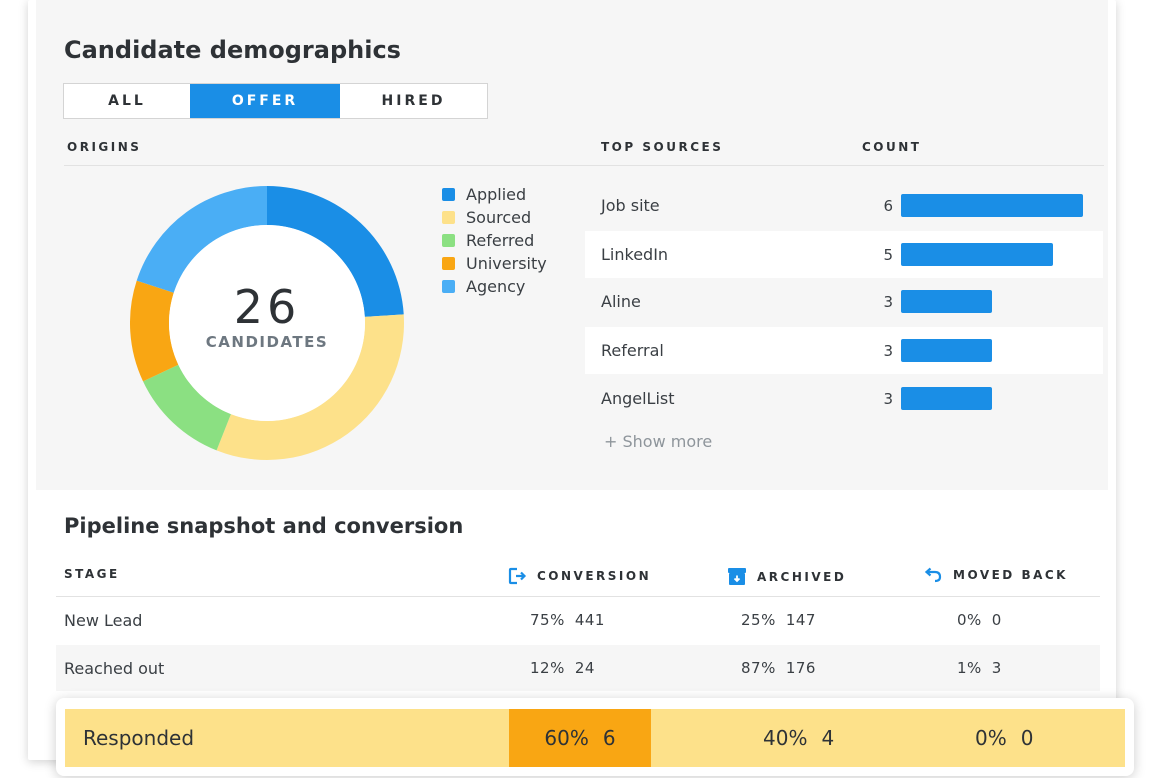  I want to click on conversion-cell: 75% 441, so click(567, 620).